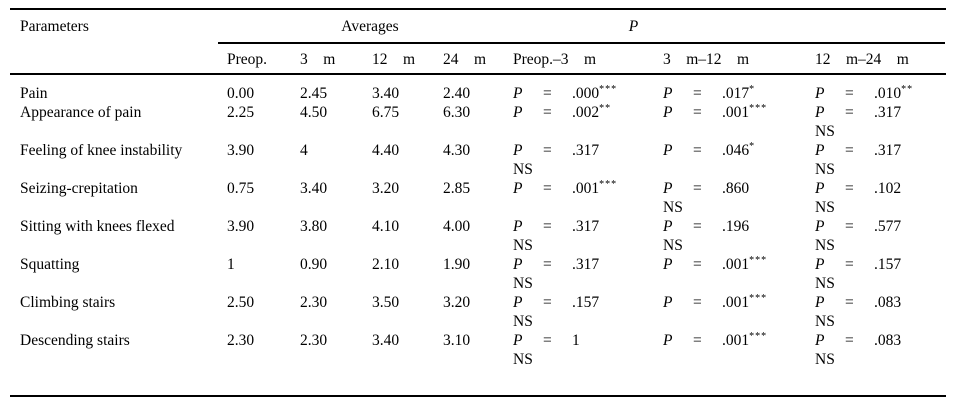 The height and width of the screenshot is (409, 958). I want to click on significance-stars: *, so click(752, 89).